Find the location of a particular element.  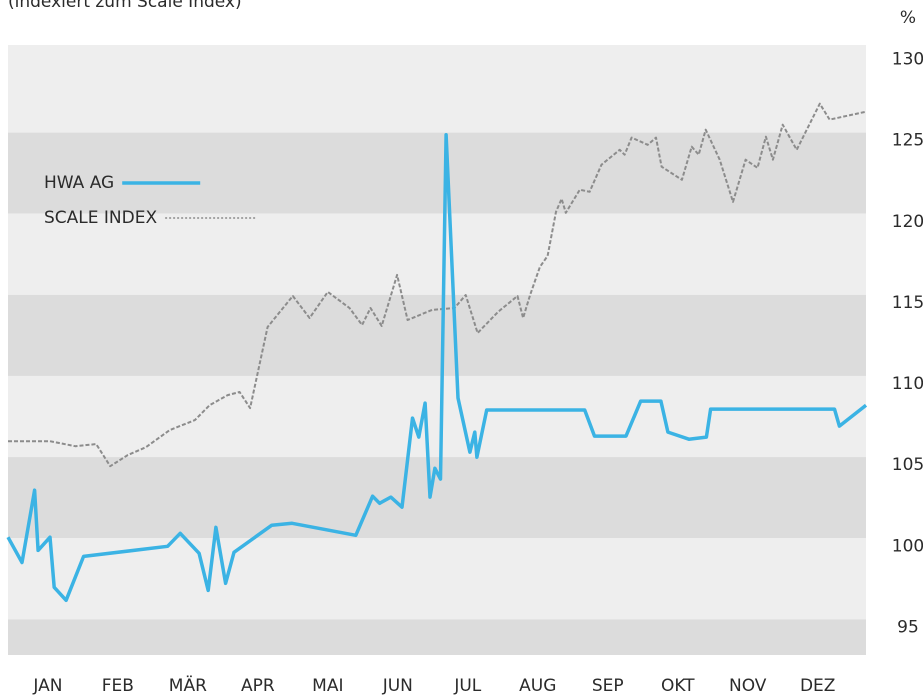

x-tick-label: AUG is located at coordinates (537, 686).